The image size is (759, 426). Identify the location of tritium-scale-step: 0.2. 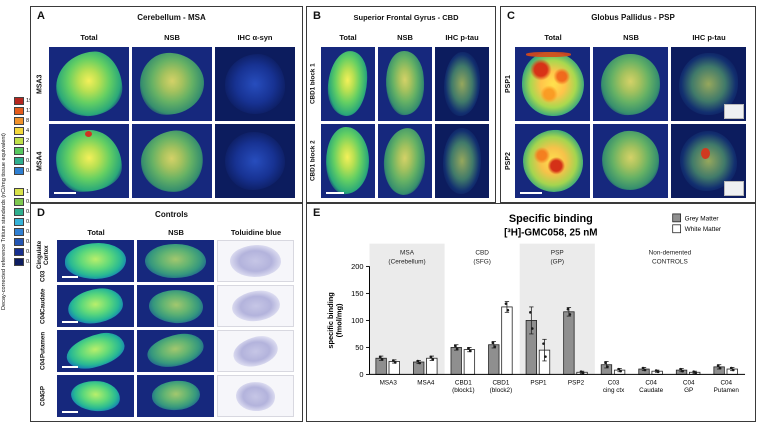
(25, 231).